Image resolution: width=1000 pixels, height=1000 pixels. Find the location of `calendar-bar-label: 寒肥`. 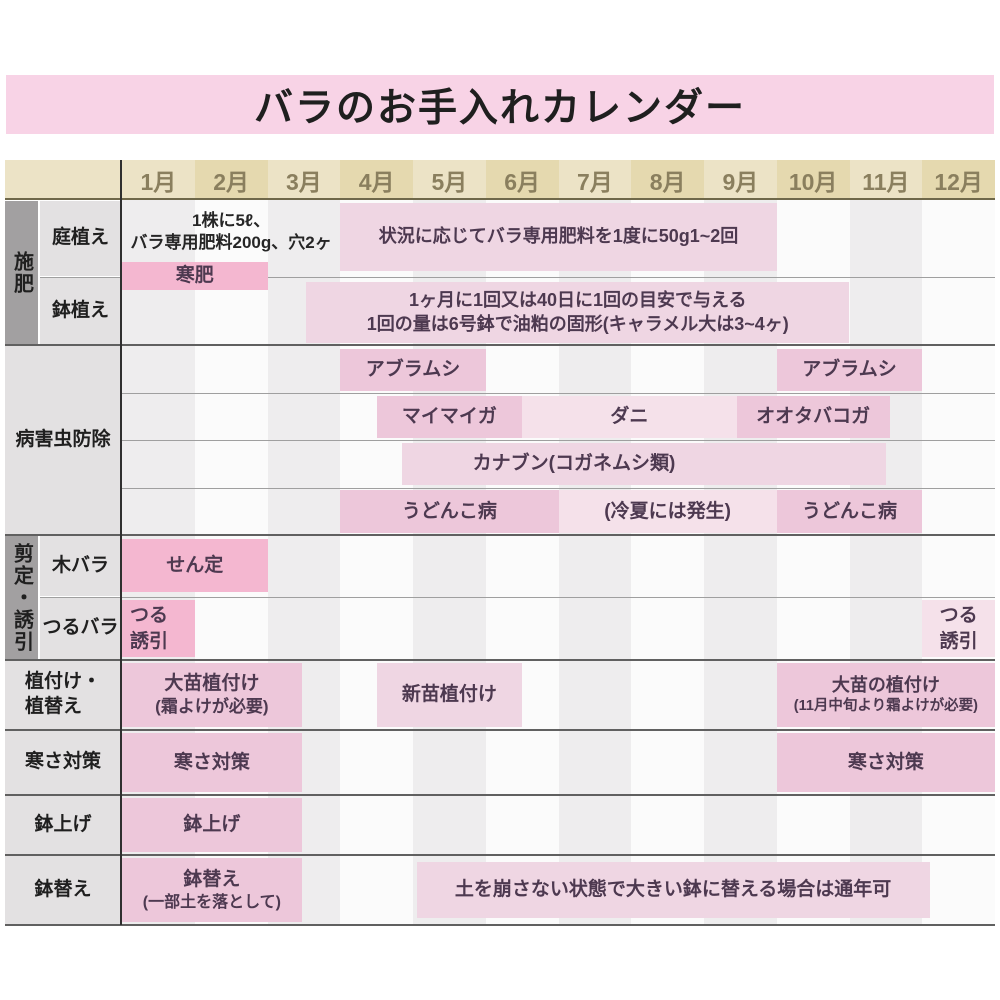

calendar-bar-label: 寒肥 is located at coordinates (194, 276).